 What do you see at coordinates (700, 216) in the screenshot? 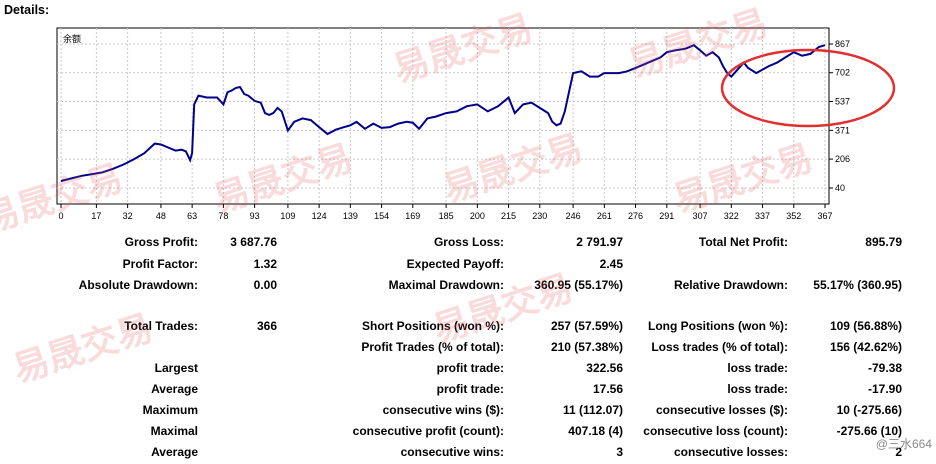
I see `x-tick-label: 307` at bounding box center [700, 216].